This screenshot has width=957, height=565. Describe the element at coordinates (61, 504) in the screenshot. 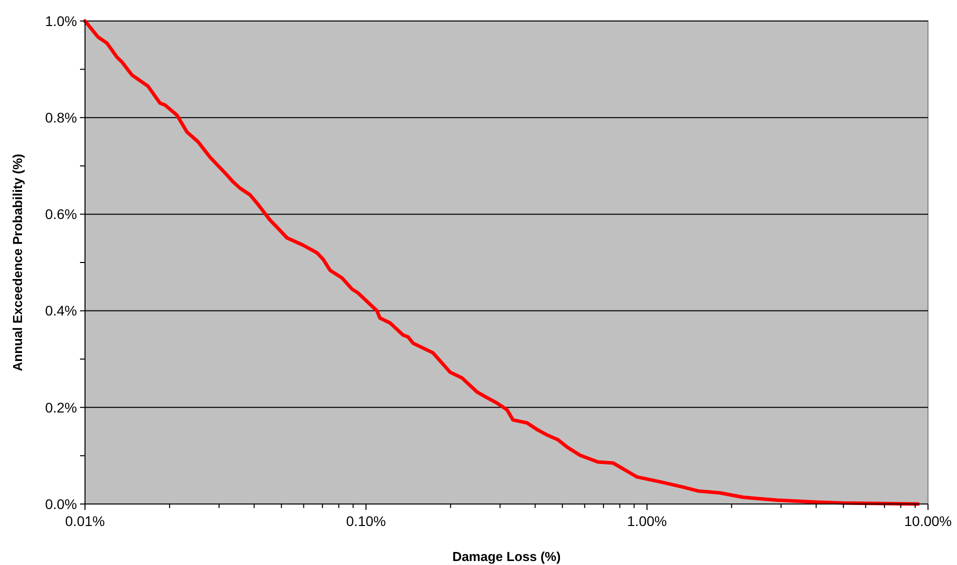

I see `y-tick-label: 0.0%` at that location.